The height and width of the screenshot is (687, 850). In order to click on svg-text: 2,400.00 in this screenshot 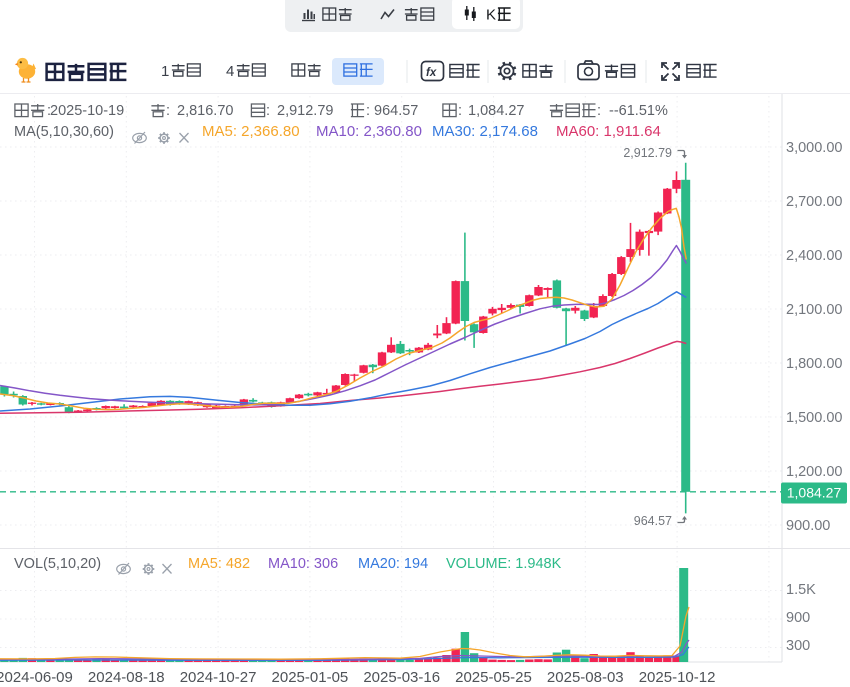, I will do `click(814, 256)`.